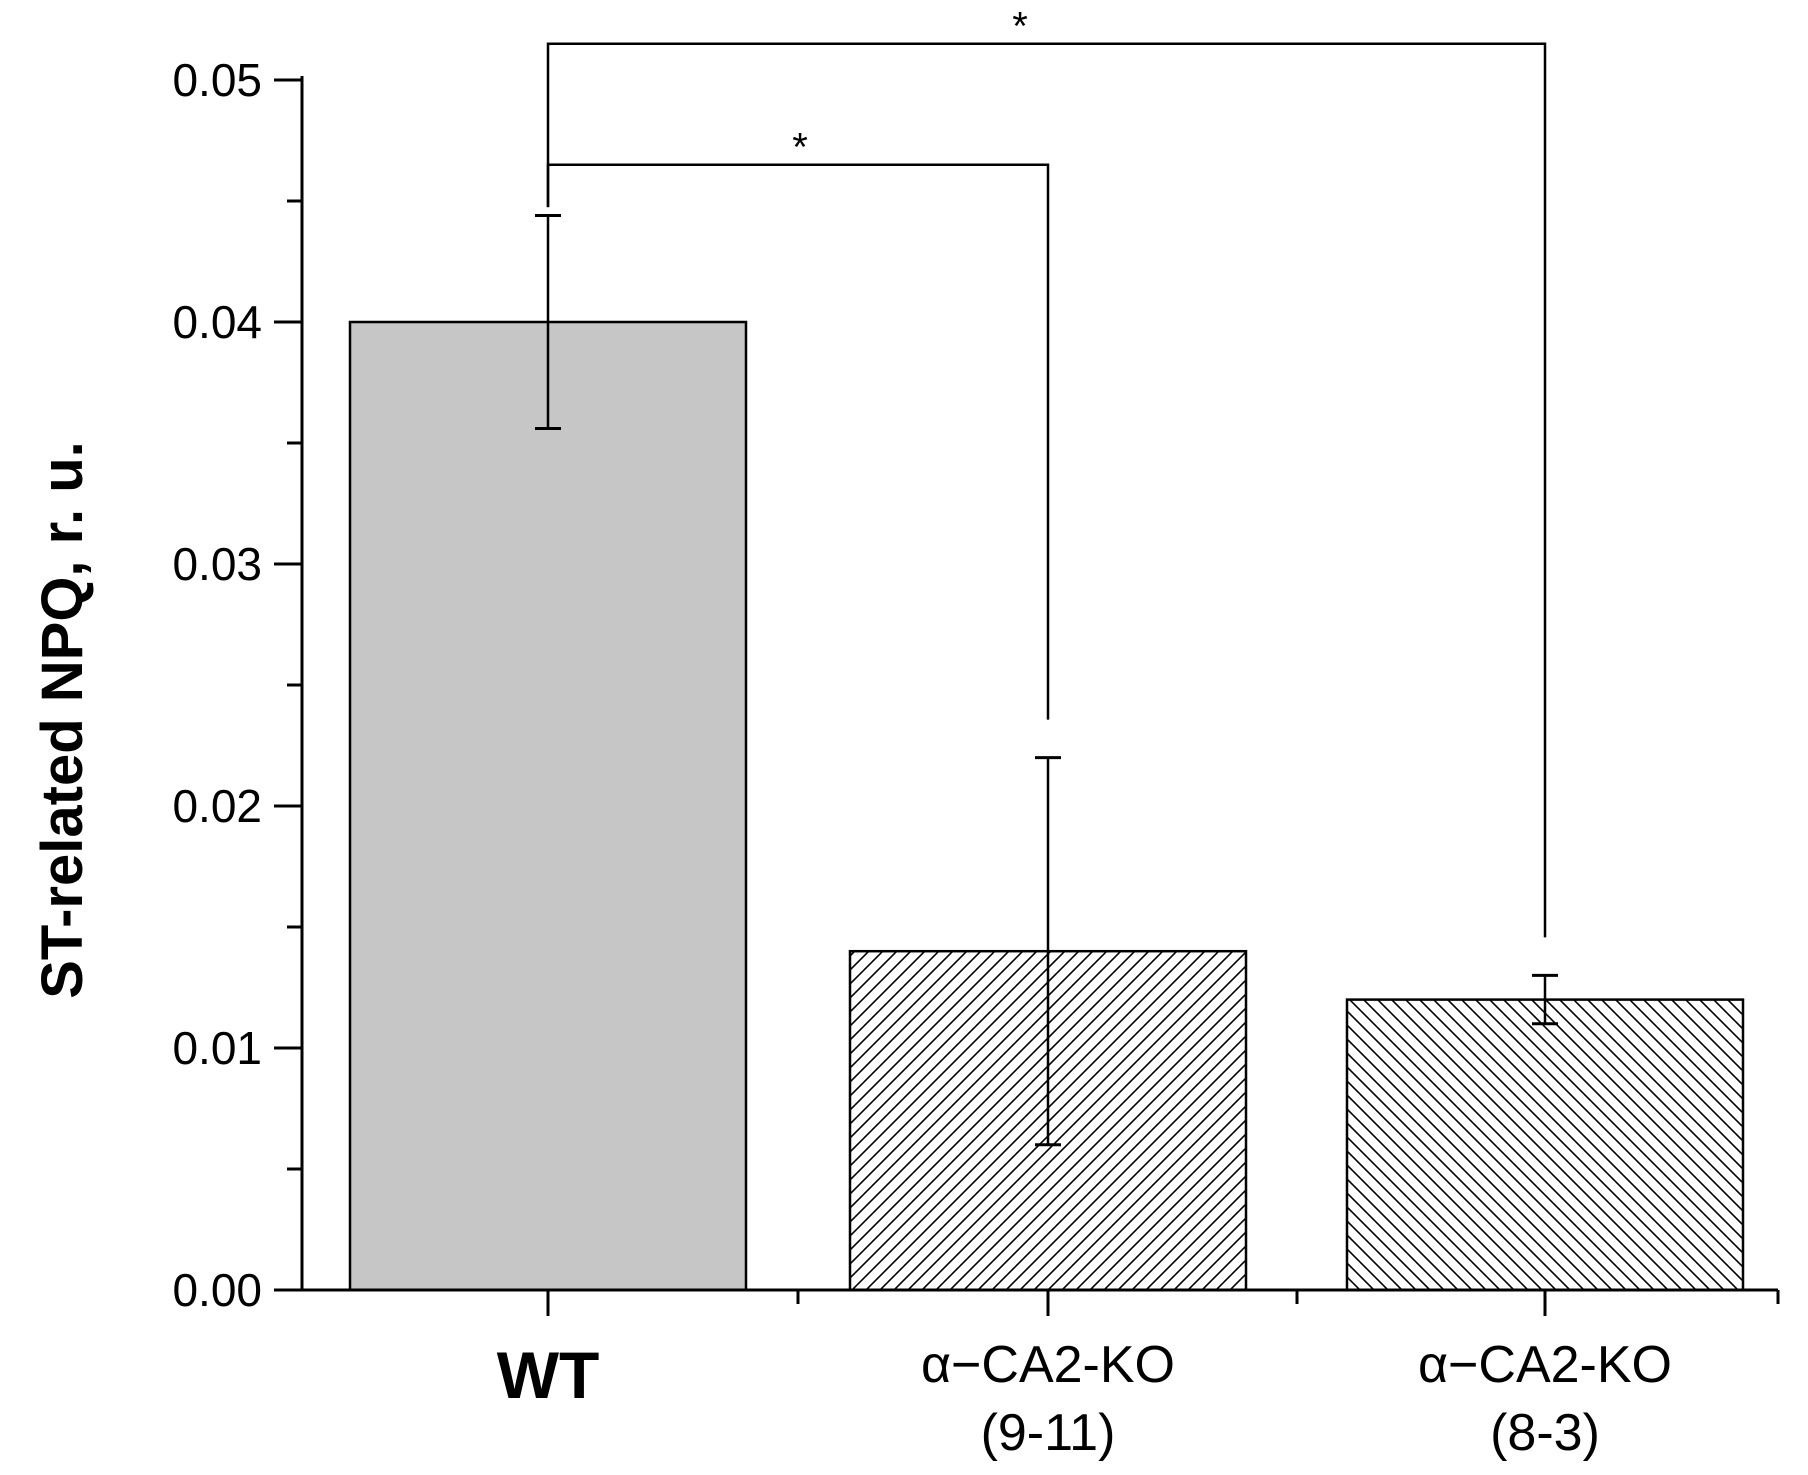 The image size is (1808, 1475). What do you see at coordinates (548, 1375) in the screenshot?
I see `x-tick-label: WT` at bounding box center [548, 1375].